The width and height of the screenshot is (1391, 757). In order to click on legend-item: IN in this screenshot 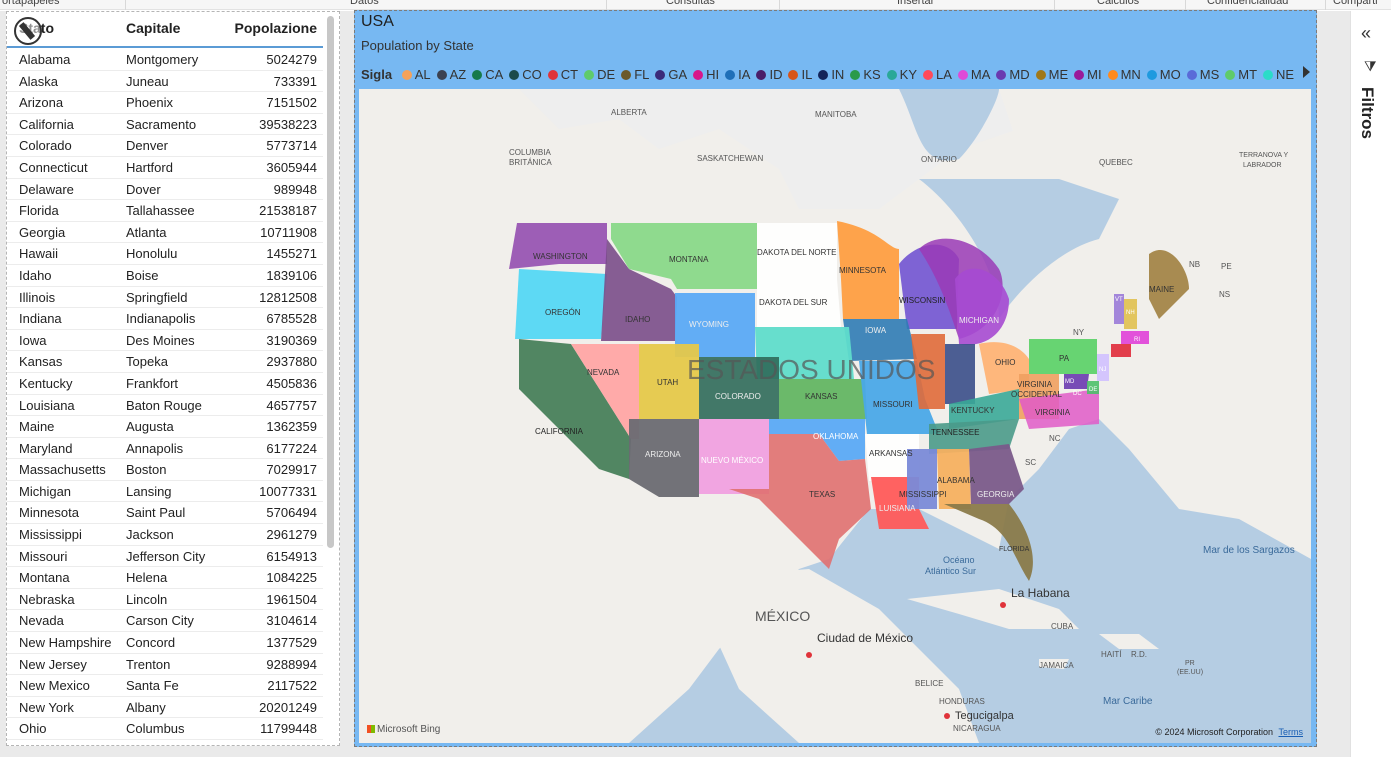, I will do `click(831, 74)`.